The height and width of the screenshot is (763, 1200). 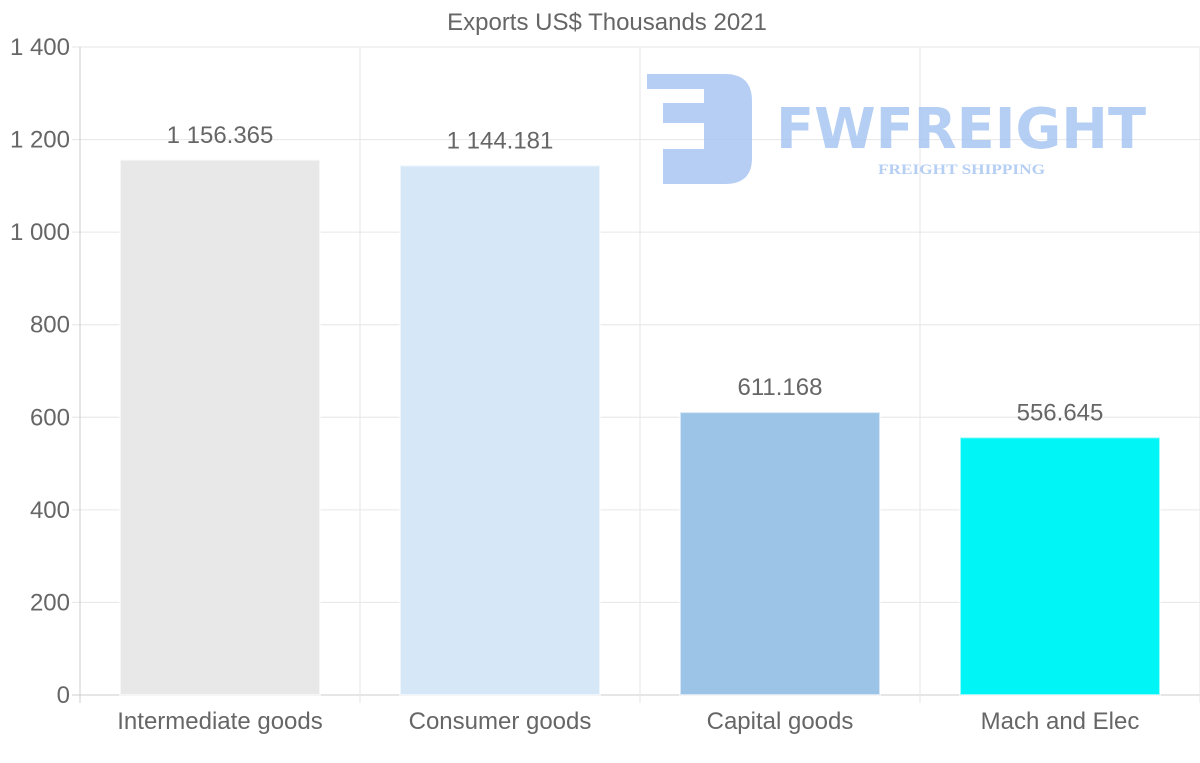 I want to click on y-tick-label: 800, so click(x=50, y=325).